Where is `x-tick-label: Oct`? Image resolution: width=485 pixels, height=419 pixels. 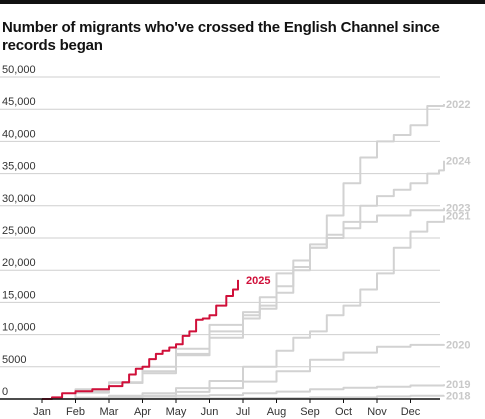 x-tick-label: Oct is located at coordinates (343, 412).